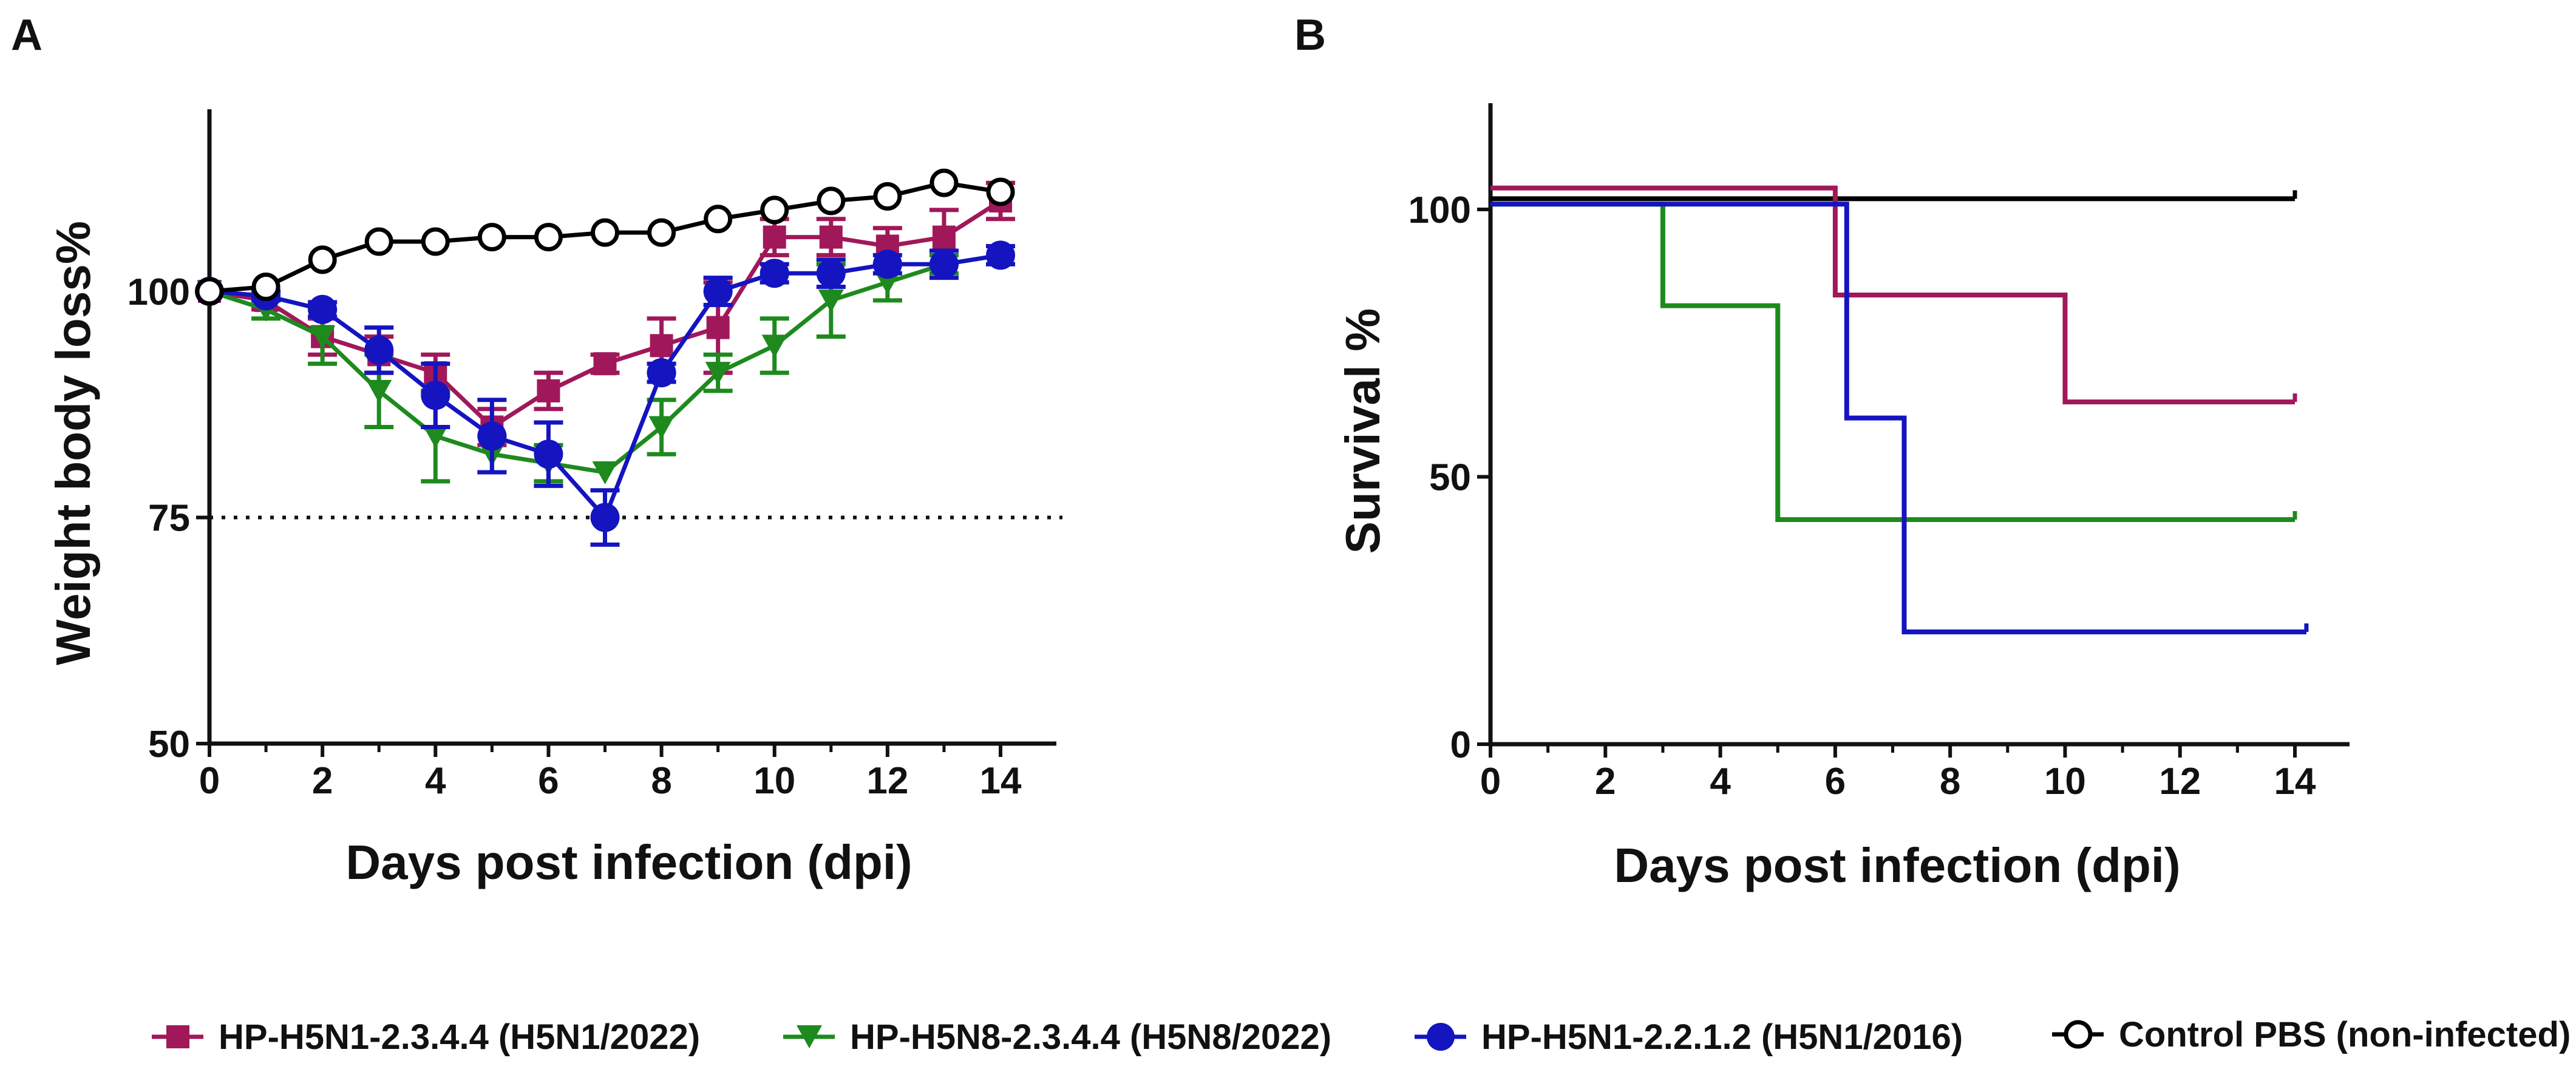  Describe the element at coordinates (459, 1037) in the screenshot. I see `legend-label: HP-H5N1-2.3.4.4 (H5N1/2022)` at that location.